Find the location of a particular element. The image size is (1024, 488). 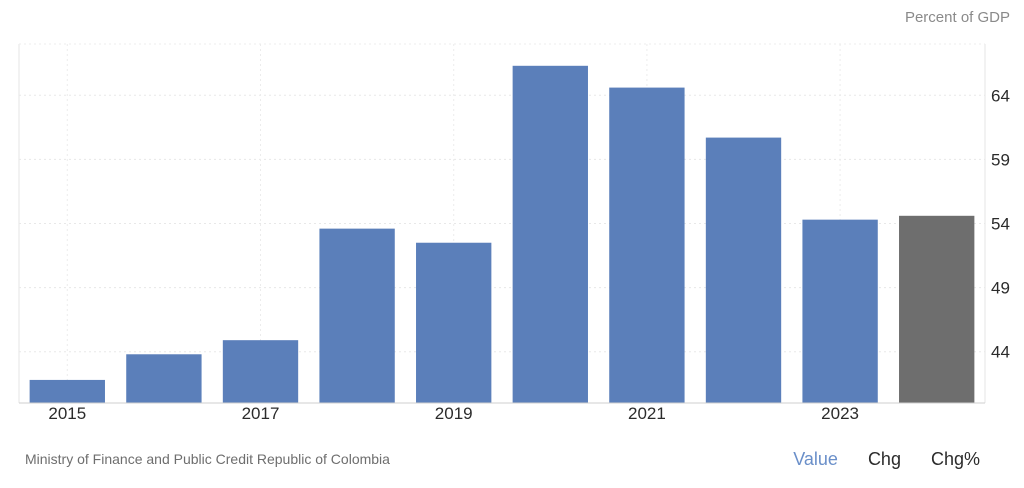

x-tick-label: 2017 is located at coordinates (261, 413).